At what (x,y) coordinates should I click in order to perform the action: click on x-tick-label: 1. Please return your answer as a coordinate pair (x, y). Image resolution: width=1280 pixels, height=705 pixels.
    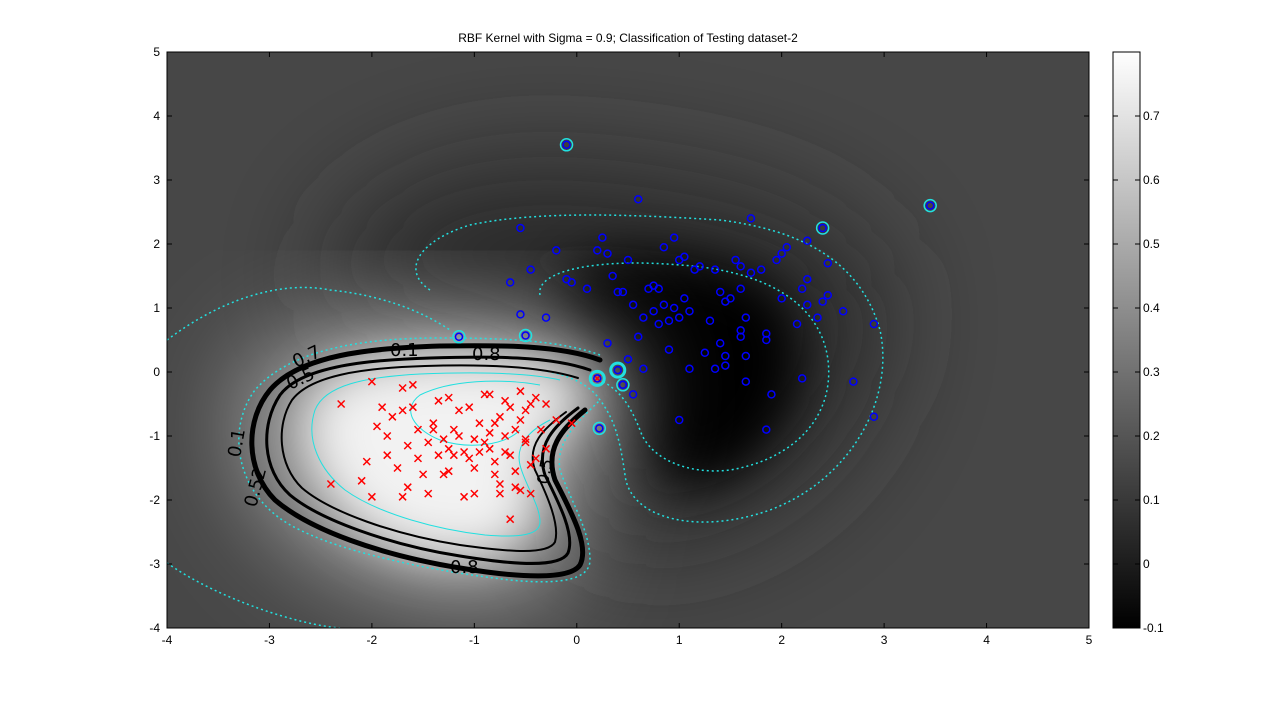
    Looking at the image, I should click on (679, 640).